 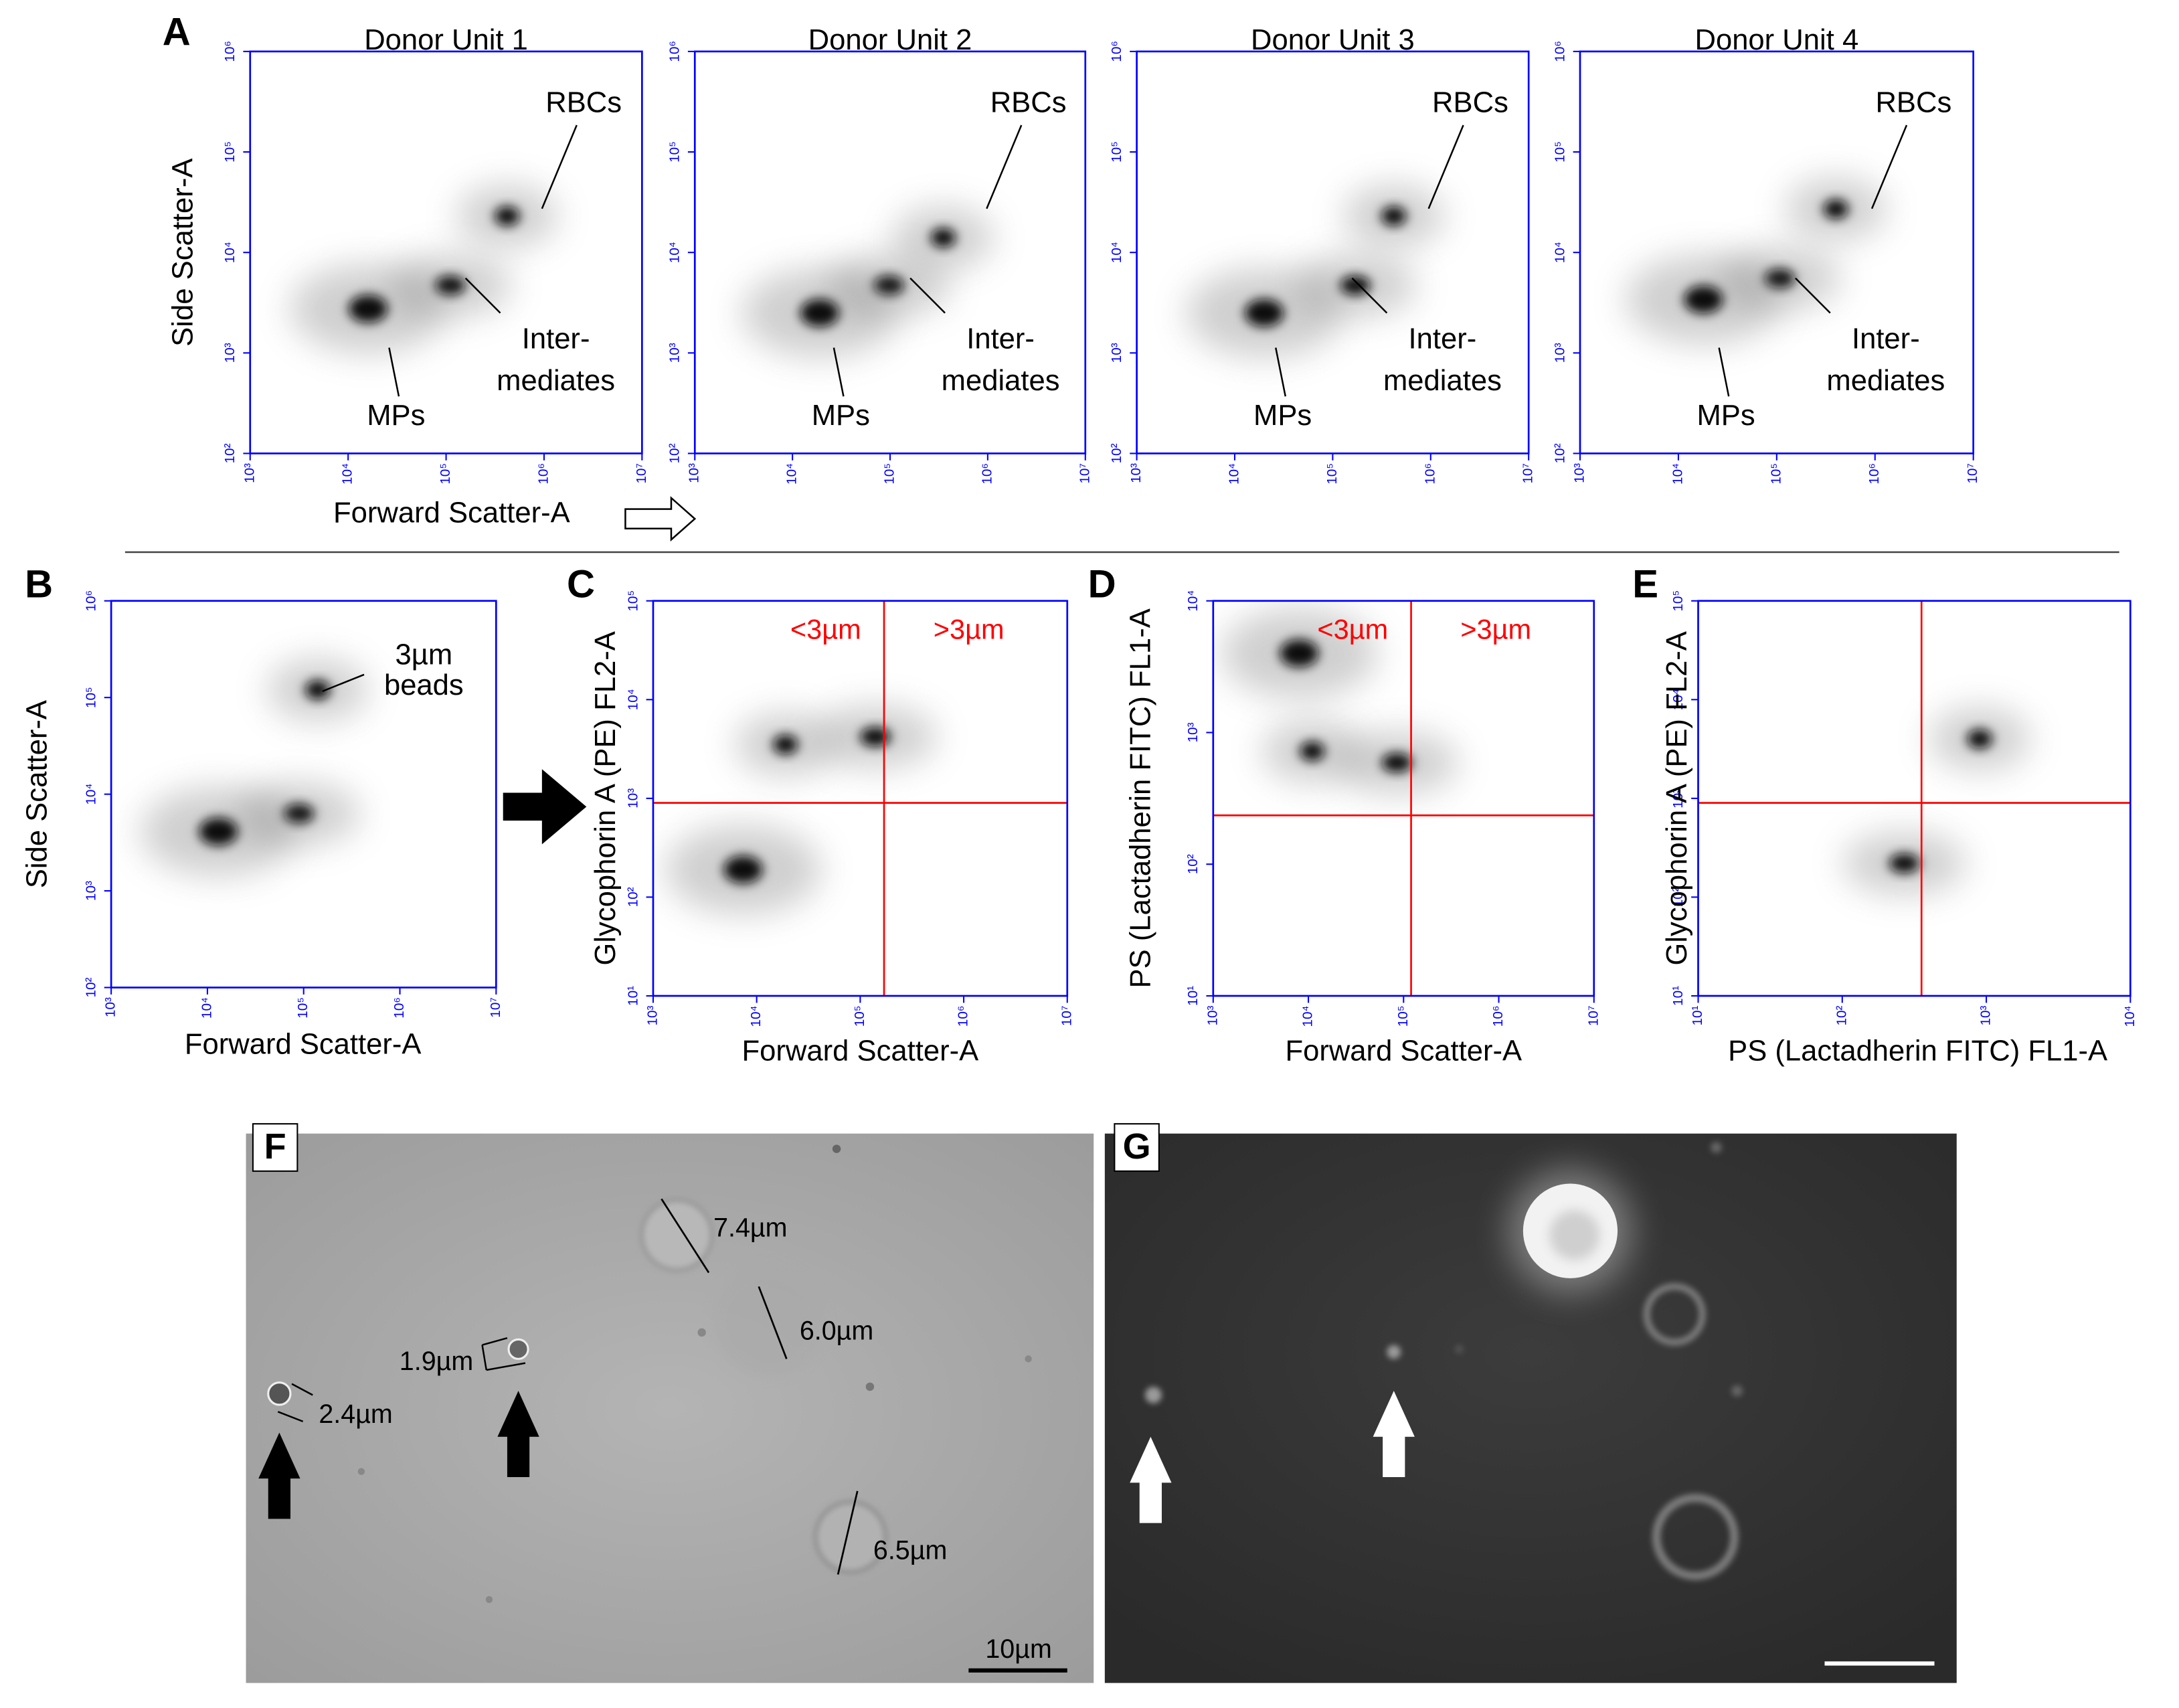 What do you see at coordinates (423, 654) in the screenshot?
I see `annotation: 3µm` at bounding box center [423, 654].